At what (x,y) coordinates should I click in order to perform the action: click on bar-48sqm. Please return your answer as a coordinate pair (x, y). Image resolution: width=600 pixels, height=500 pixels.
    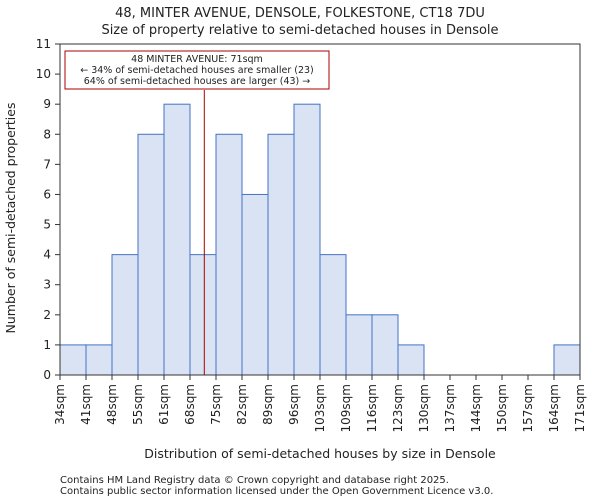
    Looking at the image, I should click on (125, 315).